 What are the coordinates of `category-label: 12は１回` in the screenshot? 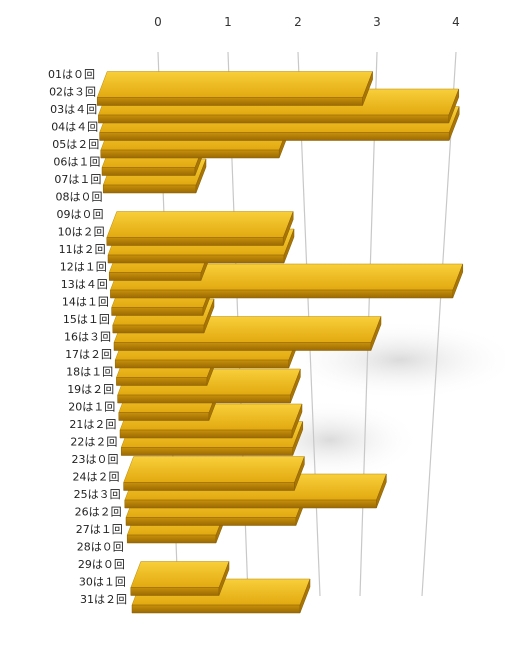 It's located at (83, 267).